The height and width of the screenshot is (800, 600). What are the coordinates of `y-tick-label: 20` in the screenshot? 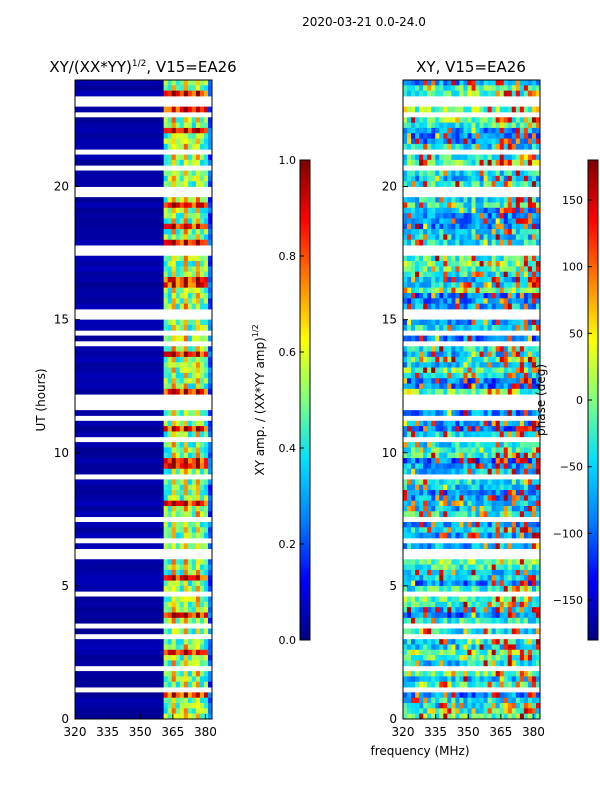 It's located at (61, 187).